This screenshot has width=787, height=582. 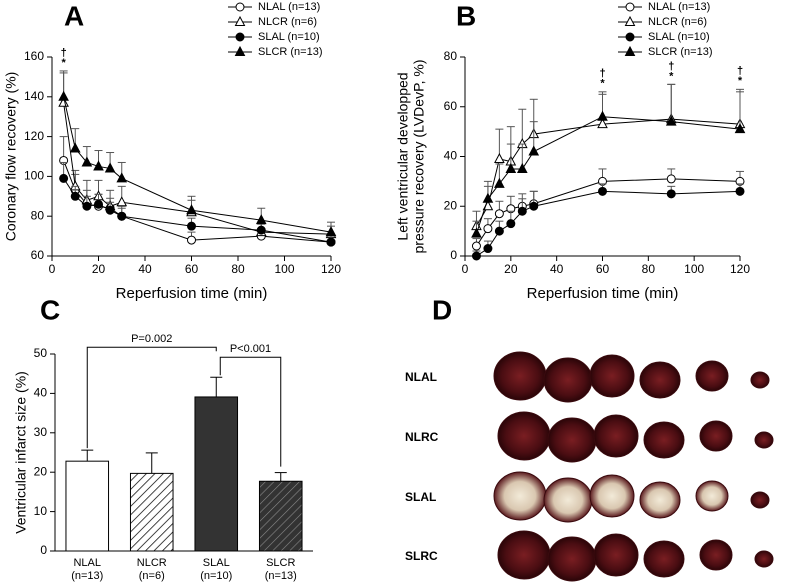 I want to click on y-axis-label: Left ventricular developped, so click(x=403, y=156).